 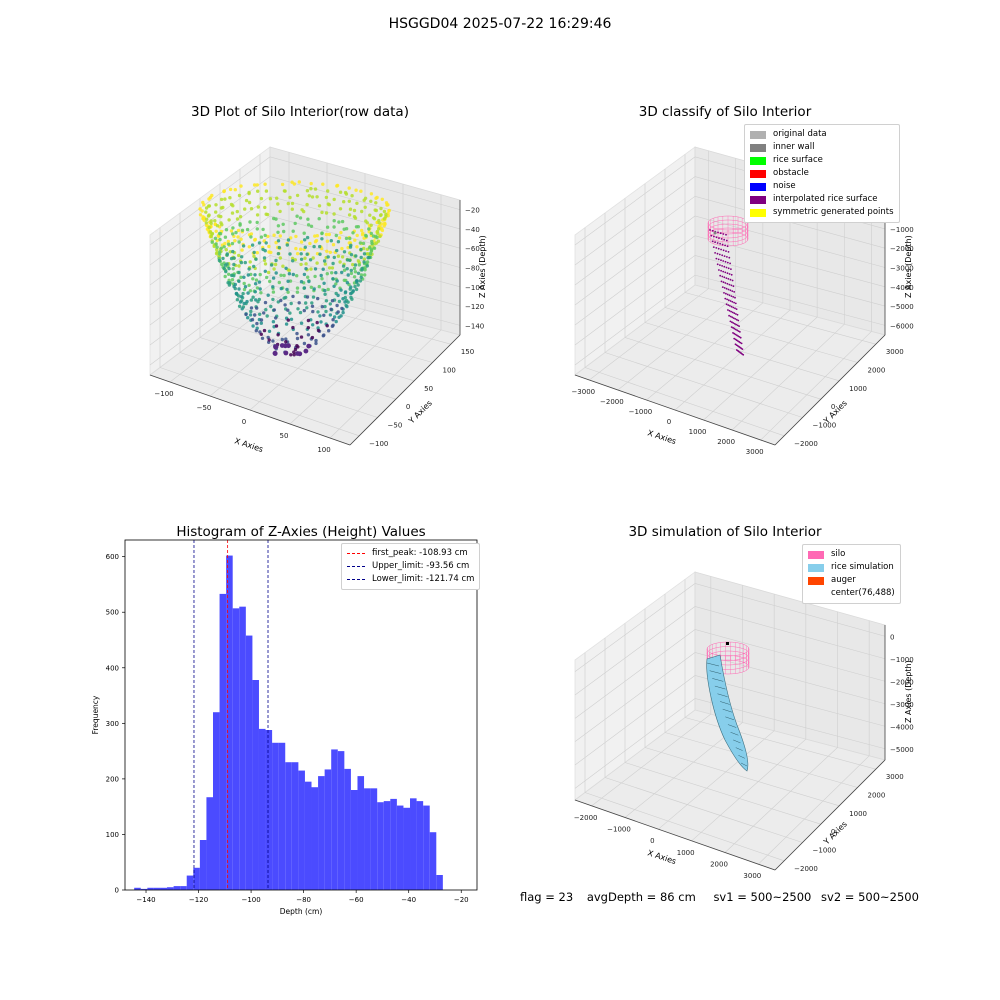 I want to click on legend-entry: symmetric generated points, so click(x=822, y=212).